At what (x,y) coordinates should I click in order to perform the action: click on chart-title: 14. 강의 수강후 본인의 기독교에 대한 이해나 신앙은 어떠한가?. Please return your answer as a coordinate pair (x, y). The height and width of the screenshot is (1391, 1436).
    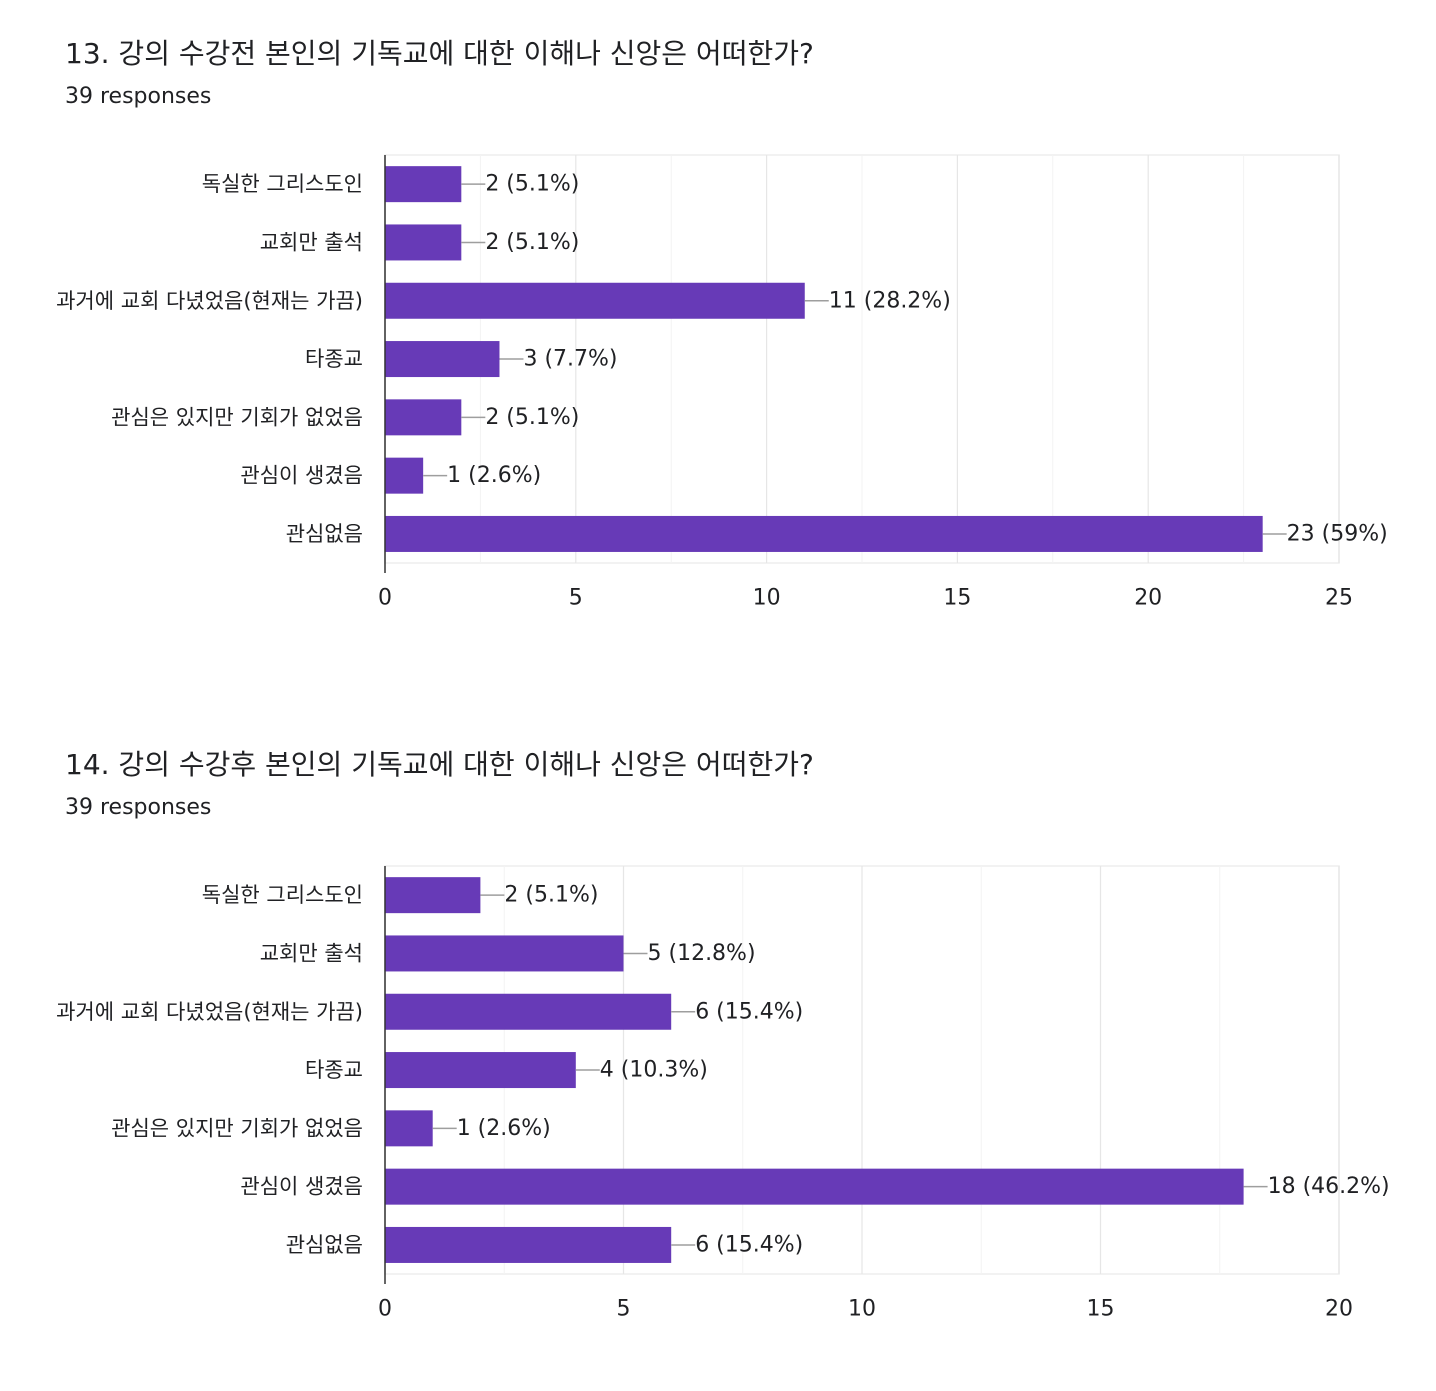
    Looking at the image, I should click on (439, 764).